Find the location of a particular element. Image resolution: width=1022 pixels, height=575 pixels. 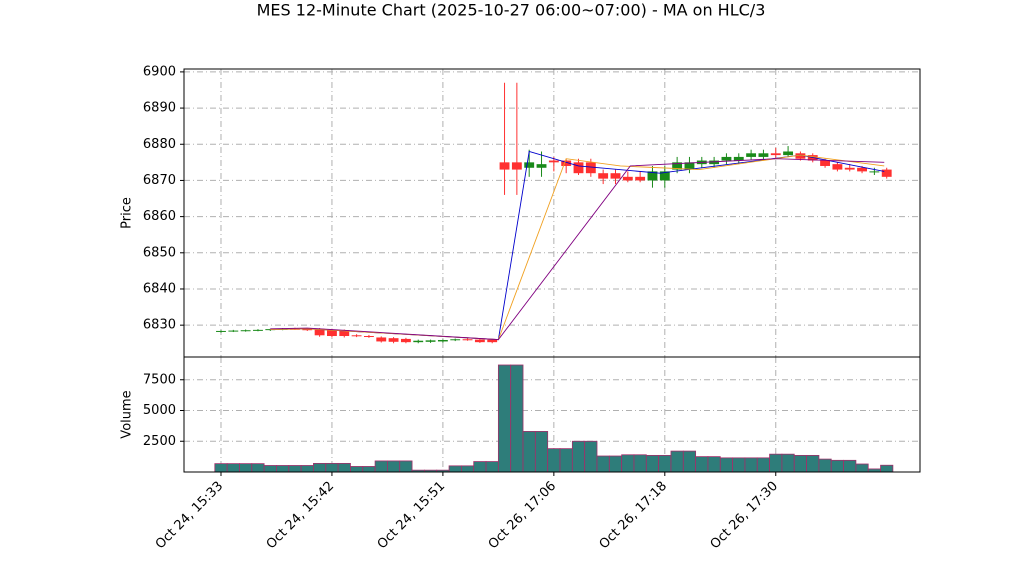

x-tick-label: Oct 26, 17:06 is located at coordinates (522, 515).